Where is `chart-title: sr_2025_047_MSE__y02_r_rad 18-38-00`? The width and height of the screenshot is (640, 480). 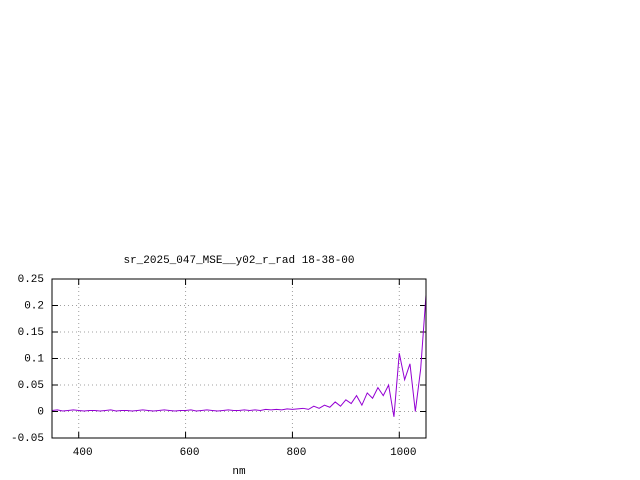
chart-title: sr_2025_047_MSE__y02_r_rad 18-38-00 is located at coordinates (238, 261).